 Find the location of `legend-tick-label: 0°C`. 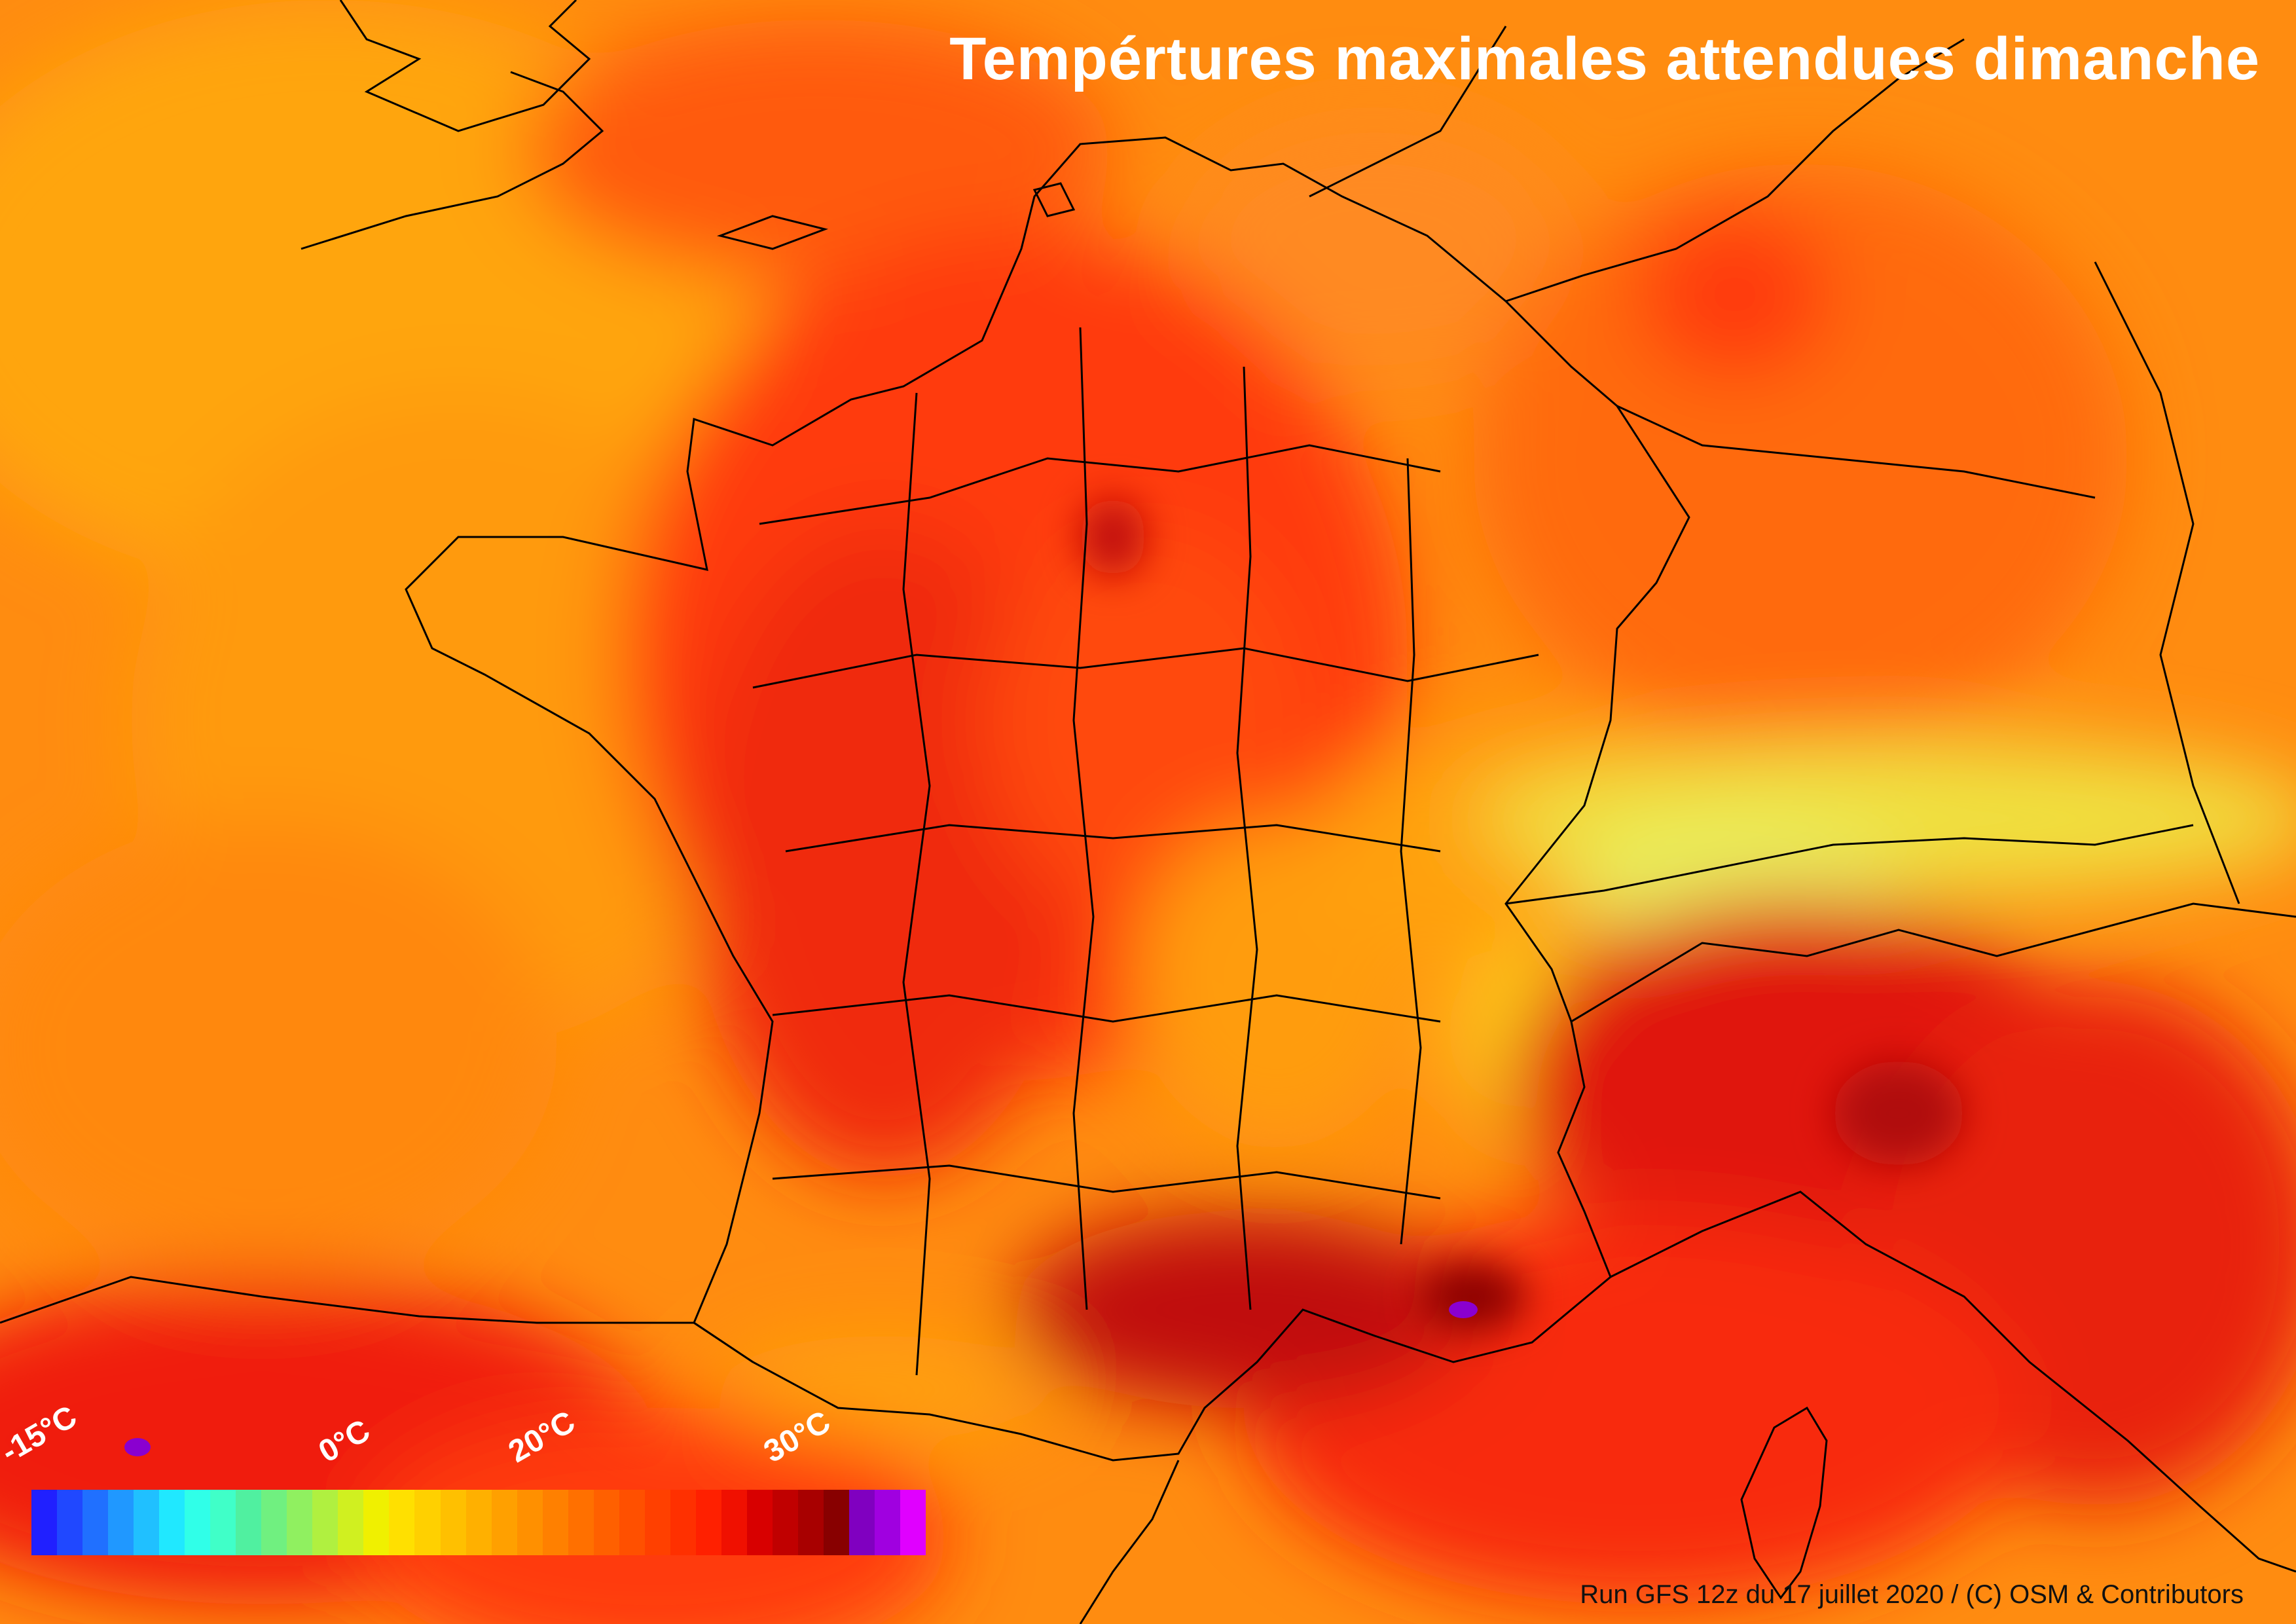

legend-tick-label: 0°C is located at coordinates (344, 1441).